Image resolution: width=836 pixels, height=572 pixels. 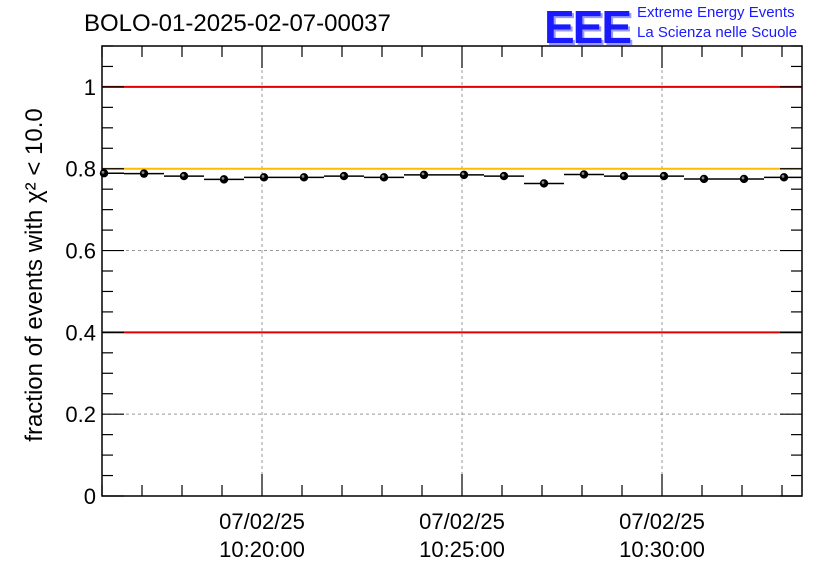 I want to click on y-tick-label: 0.8, so click(x=80, y=169).